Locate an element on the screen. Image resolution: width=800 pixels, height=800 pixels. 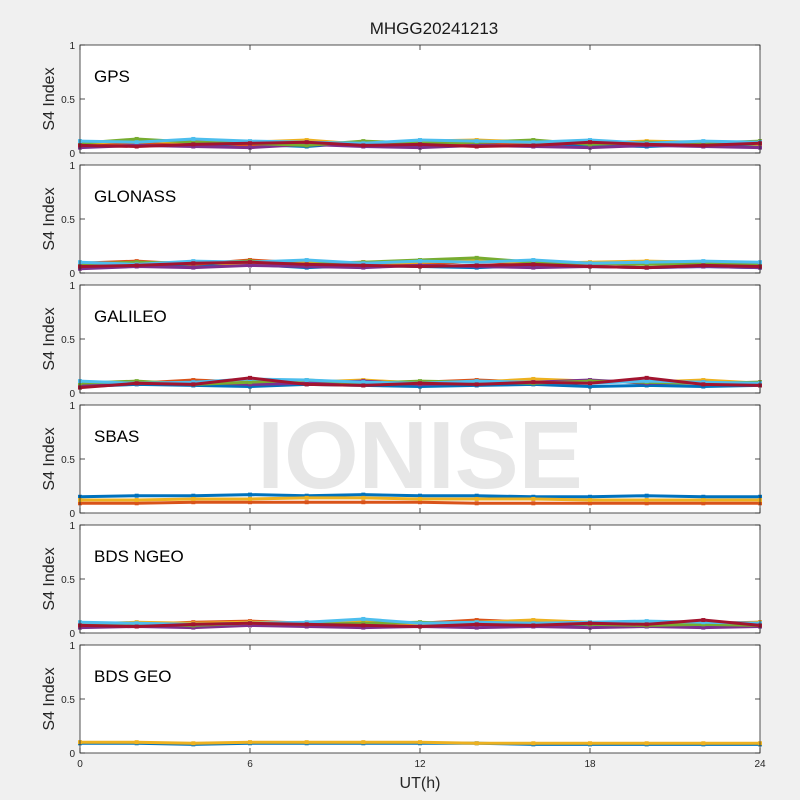
x-tick-label: 6 is located at coordinates (250, 764).